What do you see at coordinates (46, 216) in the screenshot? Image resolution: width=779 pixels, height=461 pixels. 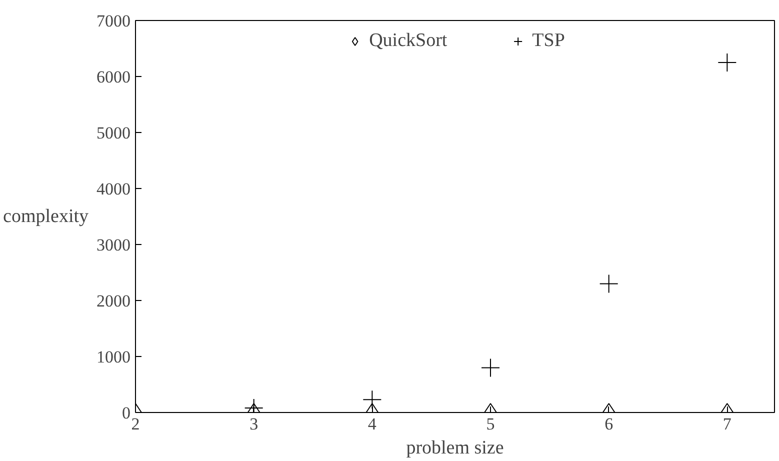 I see `y-axis-title: complexity` at bounding box center [46, 216].